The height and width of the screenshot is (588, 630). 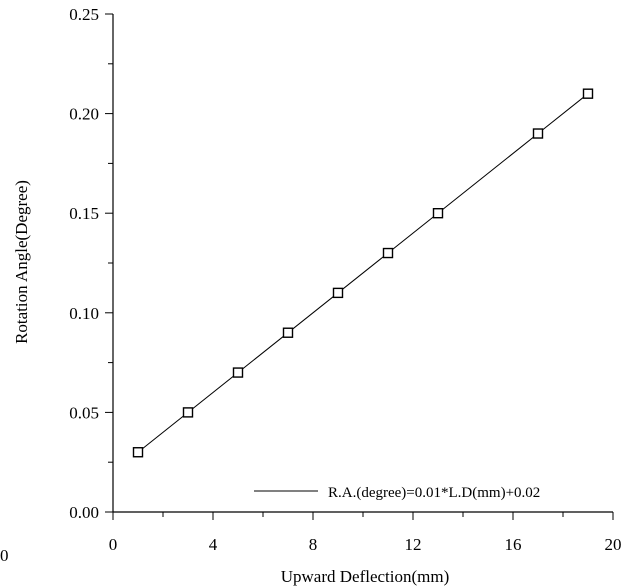 I want to click on y-tick-label: 0.25, so click(x=84, y=14).